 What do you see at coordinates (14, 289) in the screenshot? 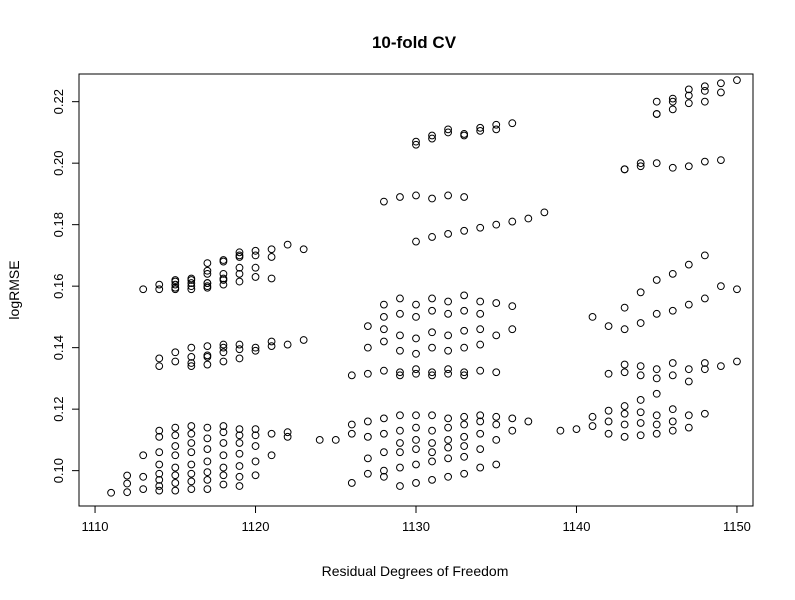
I see `y-axis-label: logRMSE` at bounding box center [14, 289].